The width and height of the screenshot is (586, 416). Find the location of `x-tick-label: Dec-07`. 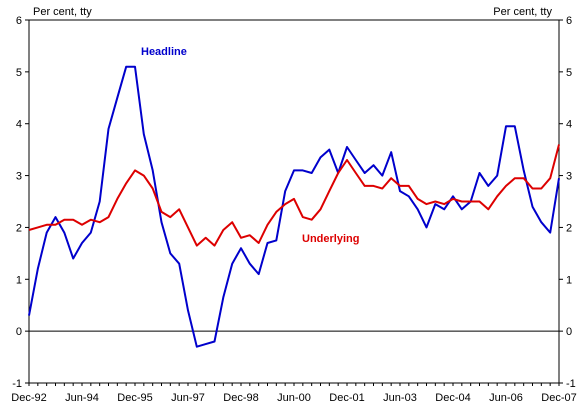

x-tick-label: Dec-07 is located at coordinates (558, 398).